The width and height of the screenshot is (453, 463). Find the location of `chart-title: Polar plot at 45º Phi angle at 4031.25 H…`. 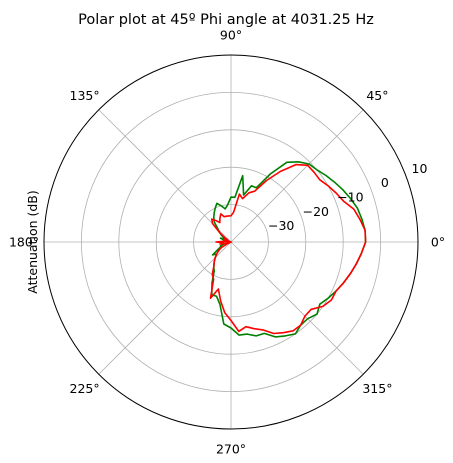

chart-title: Polar plot at 45º Phi angle at 4031.25 H… is located at coordinates (226, 20).